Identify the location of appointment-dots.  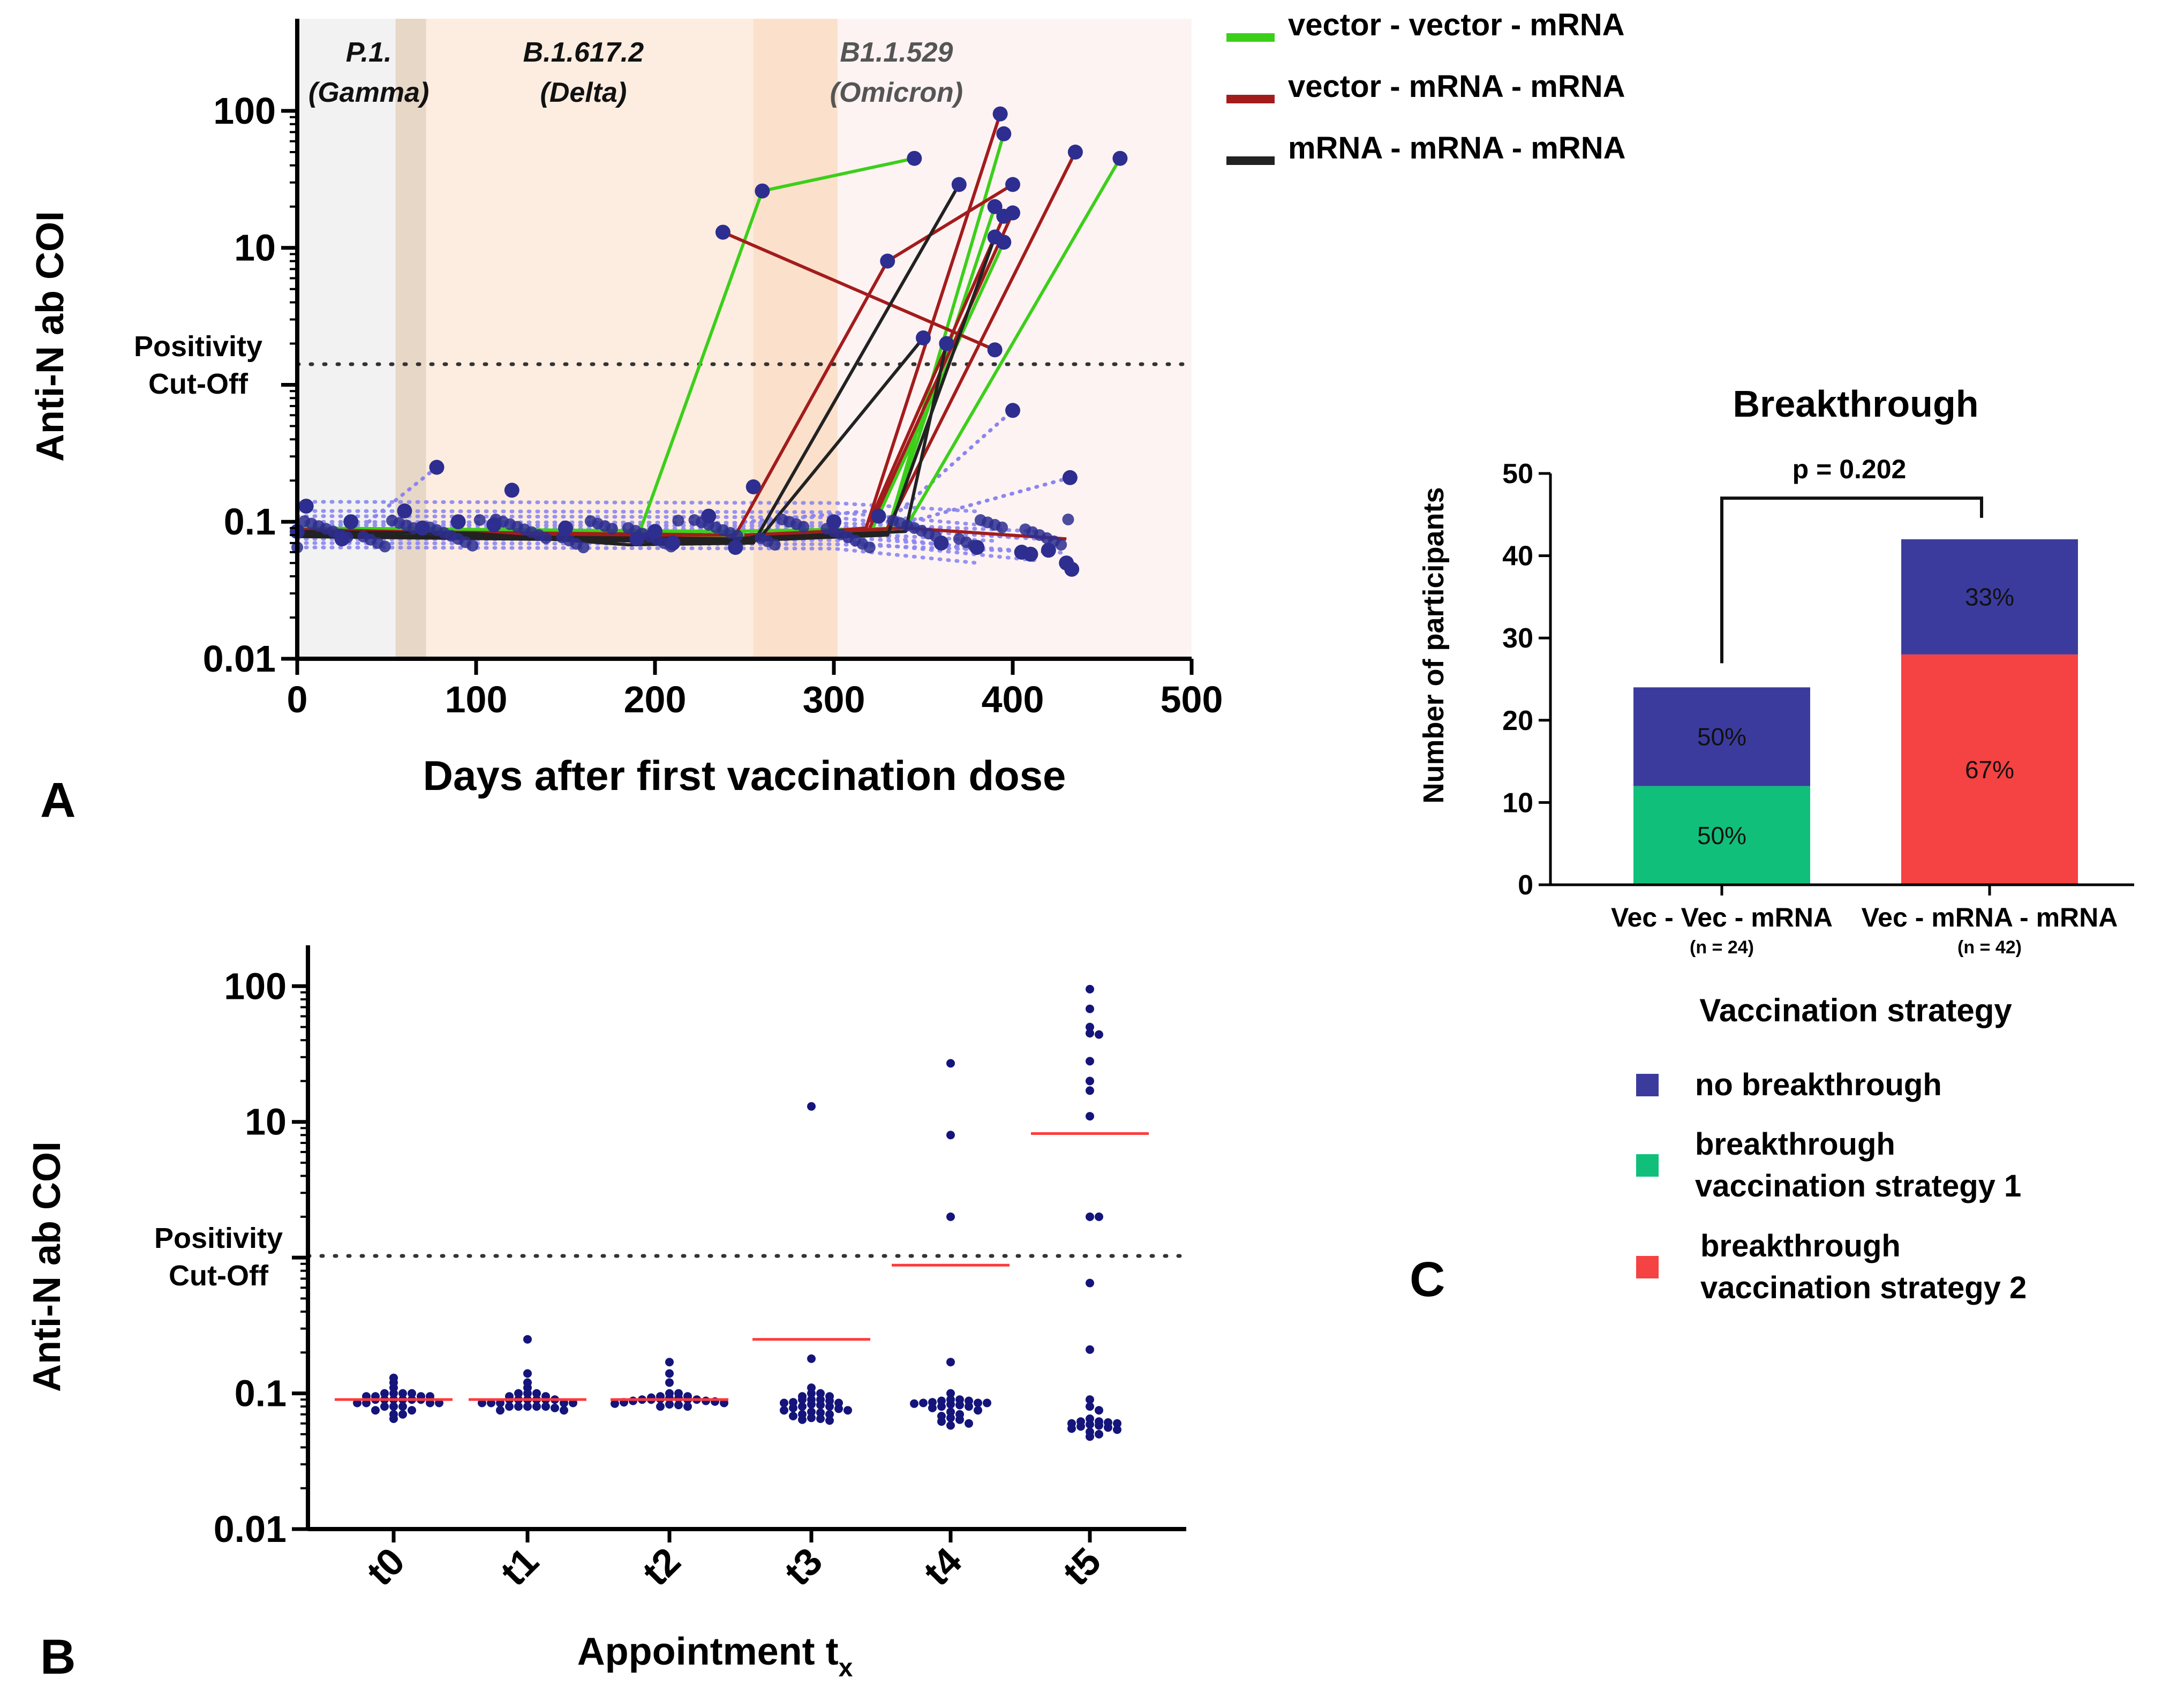
(737, 1212).